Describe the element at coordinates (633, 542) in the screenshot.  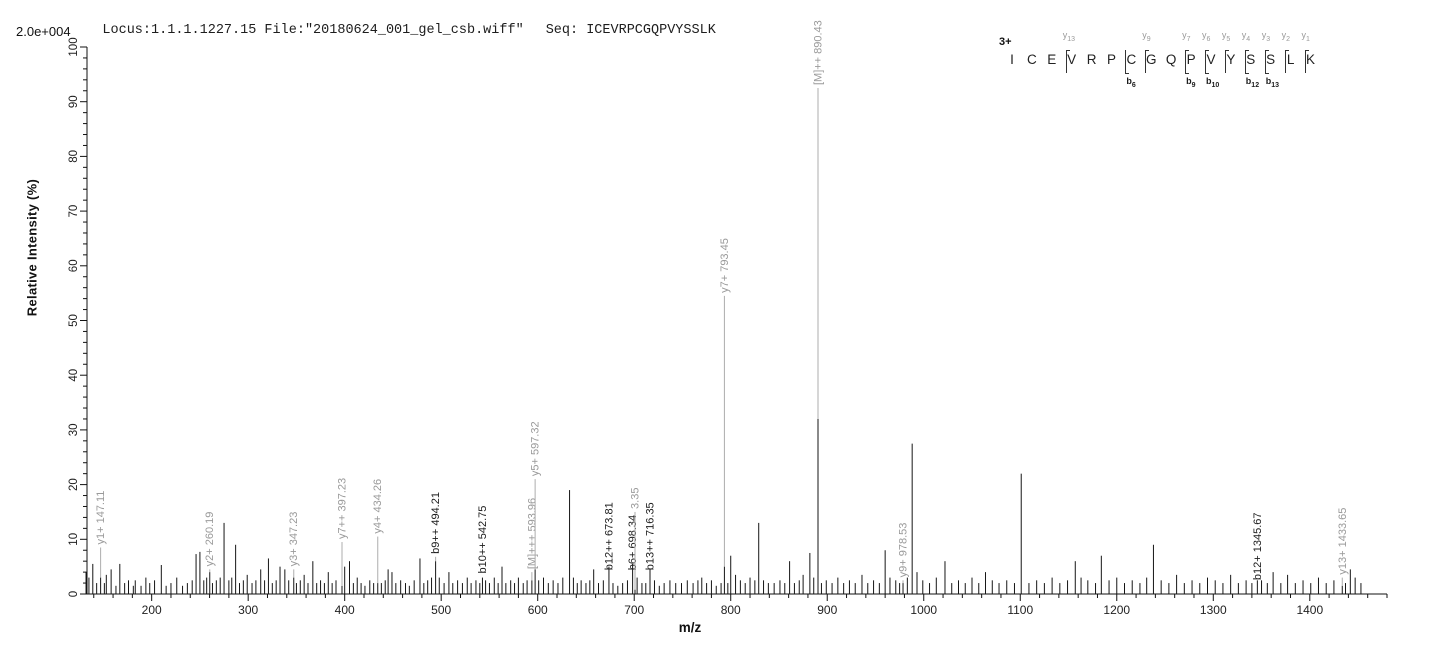
I see `peak-label: b6+ 698.34` at that location.